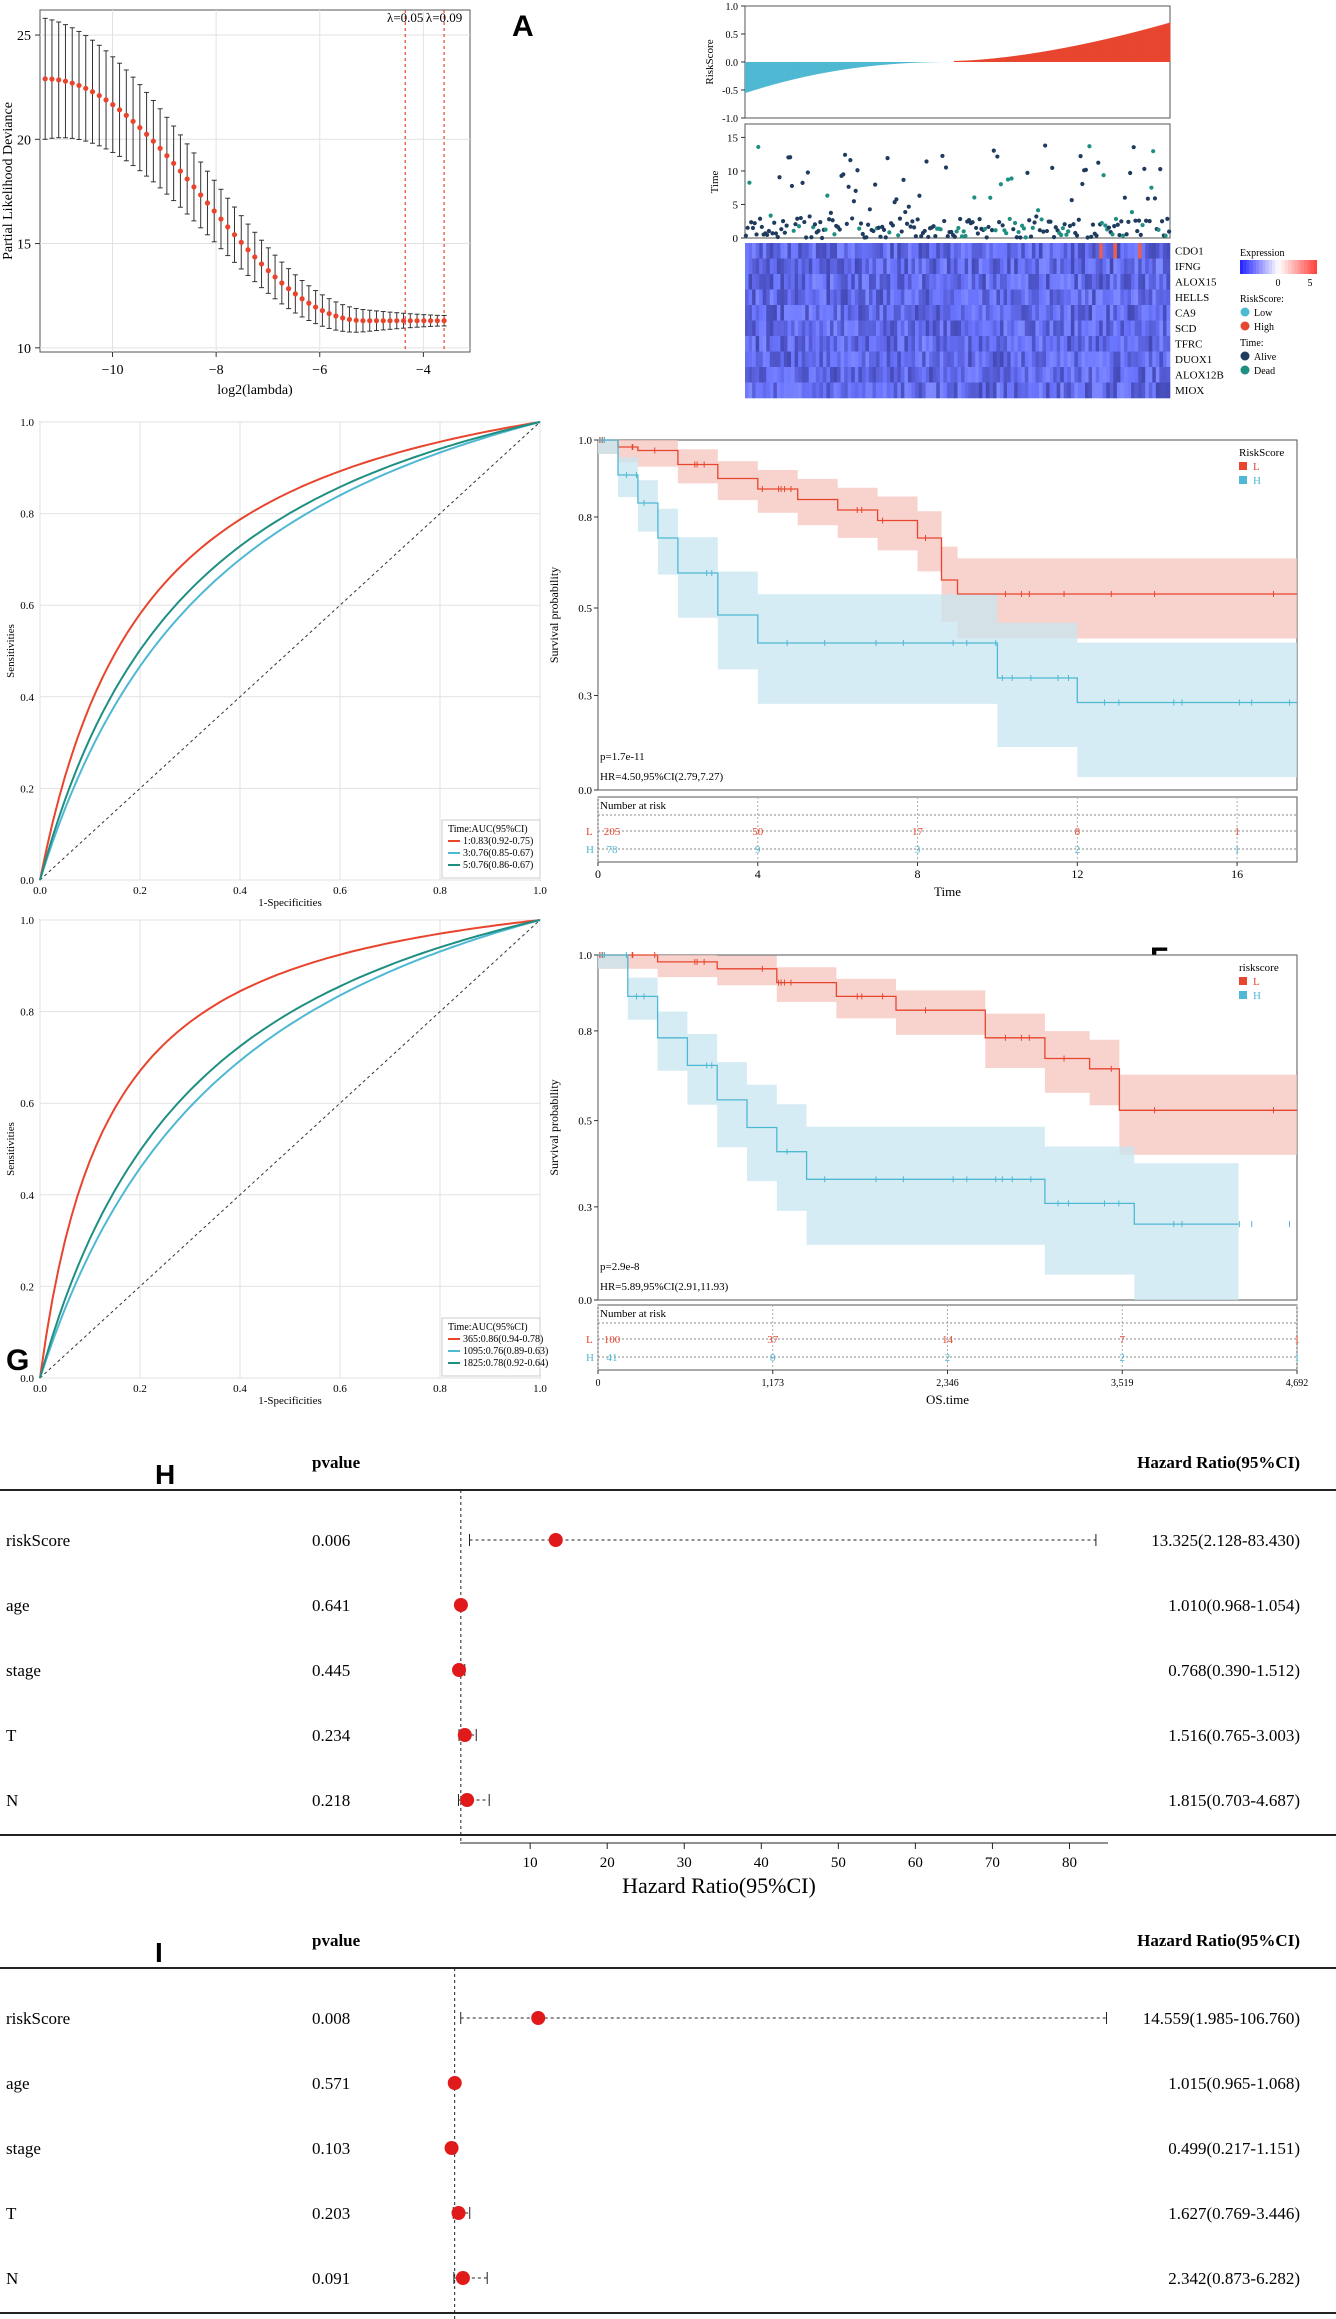 The height and width of the screenshot is (2319, 1336). I want to click on y-axis-label: Survival probability, so click(554, 615).